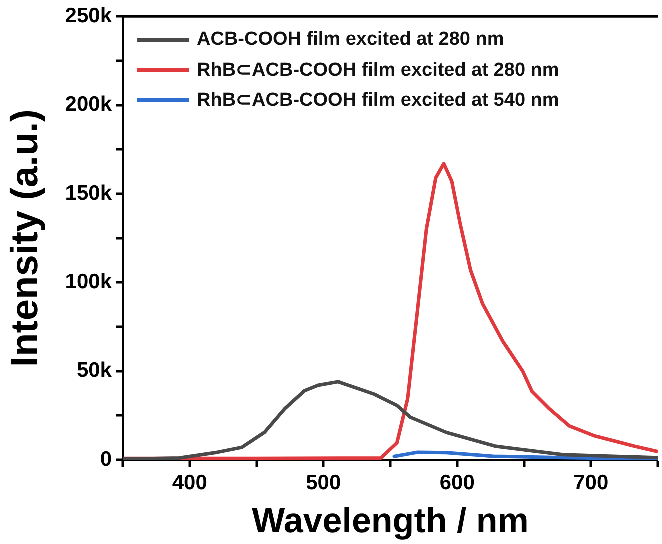  Describe the element at coordinates (88, 282) in the screenshot. I see `y-tick-label: 100k` at that location.